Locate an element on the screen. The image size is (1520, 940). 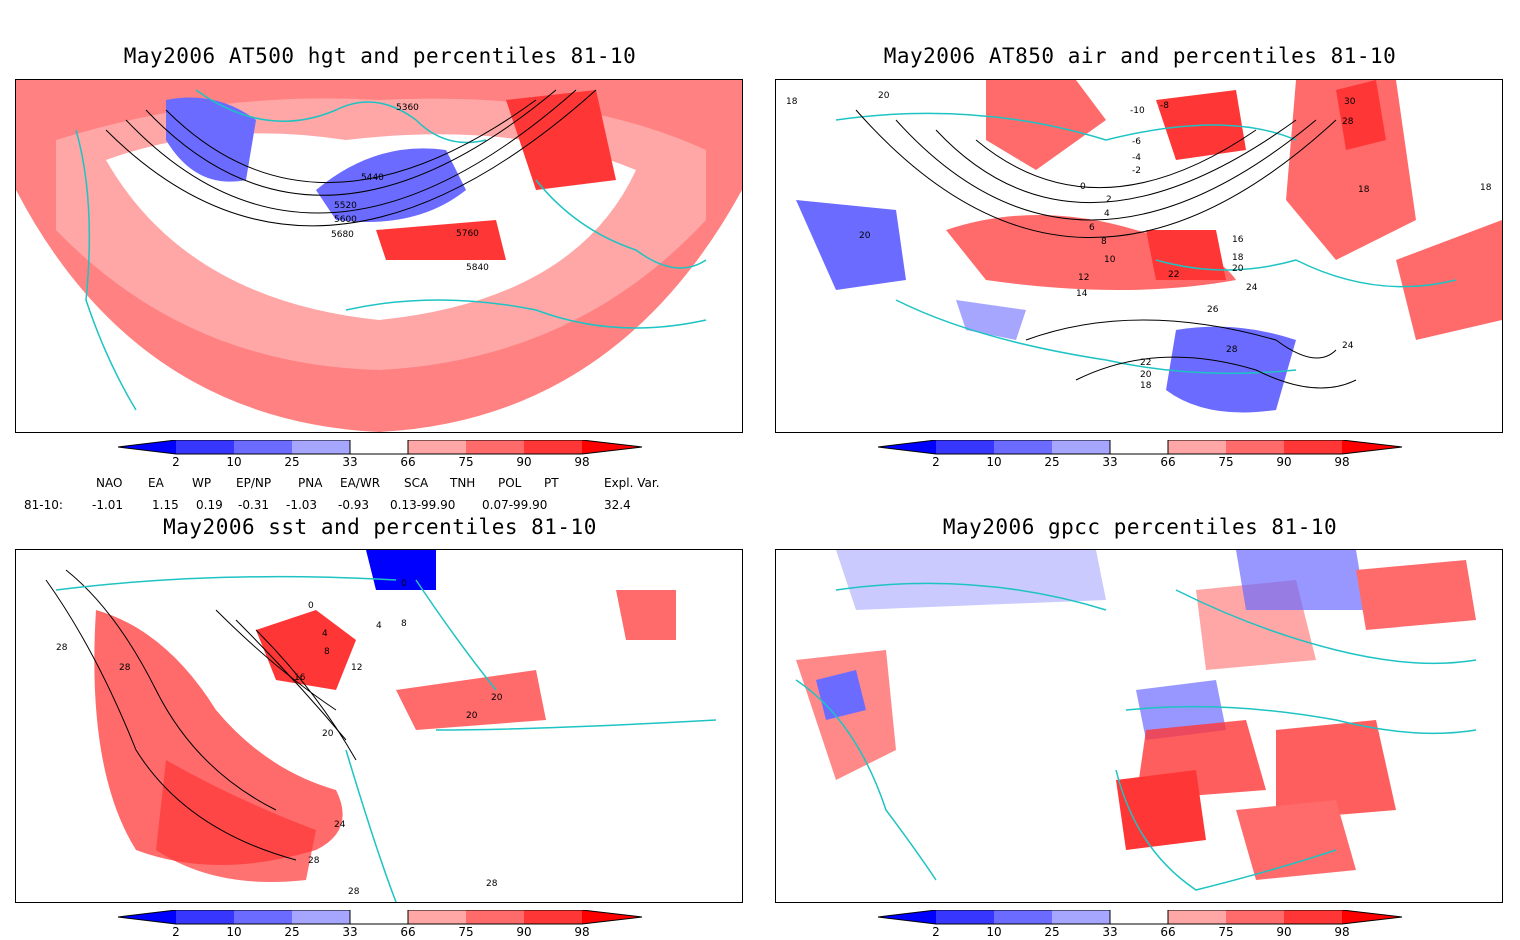
colorbar-3: 2 10 25 33 66 75 90 98 is located at coordinates (383, 925).